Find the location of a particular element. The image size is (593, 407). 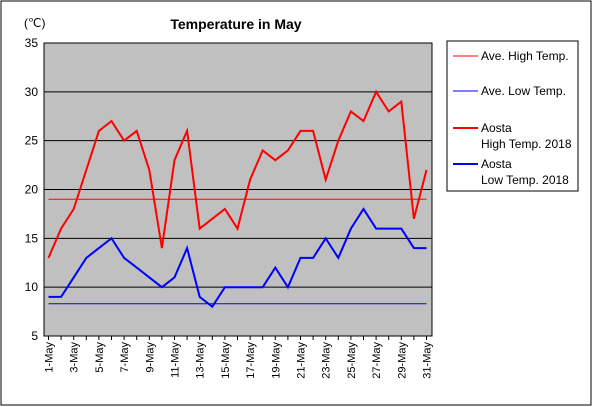

x-tick-label: 7-May is located at coordinates (125, 357).